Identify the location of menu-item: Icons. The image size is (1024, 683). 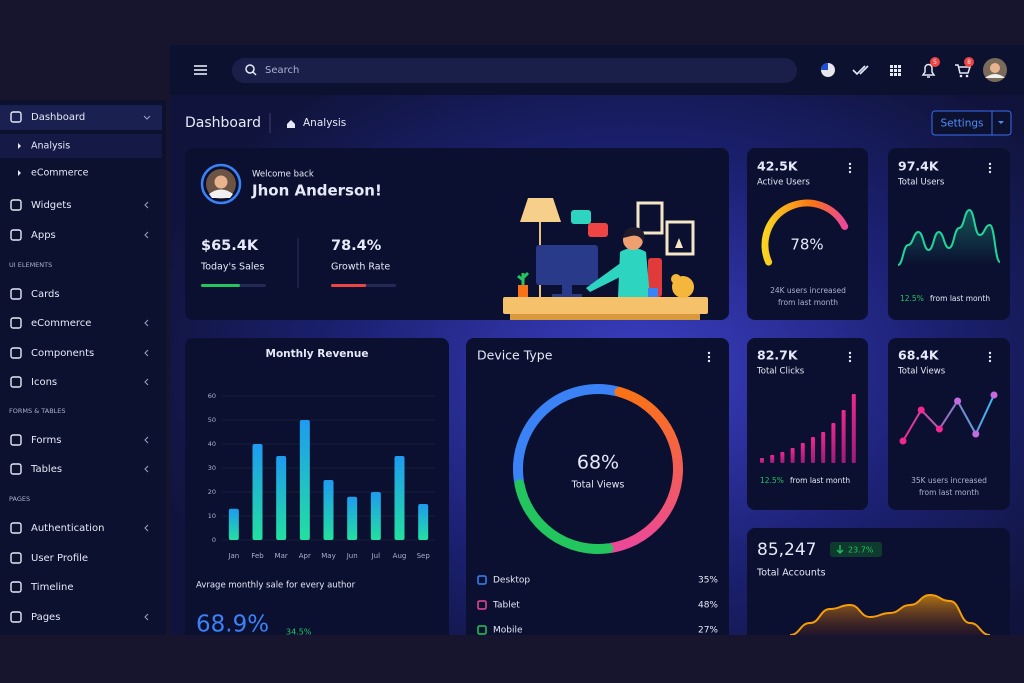
(44, 382).